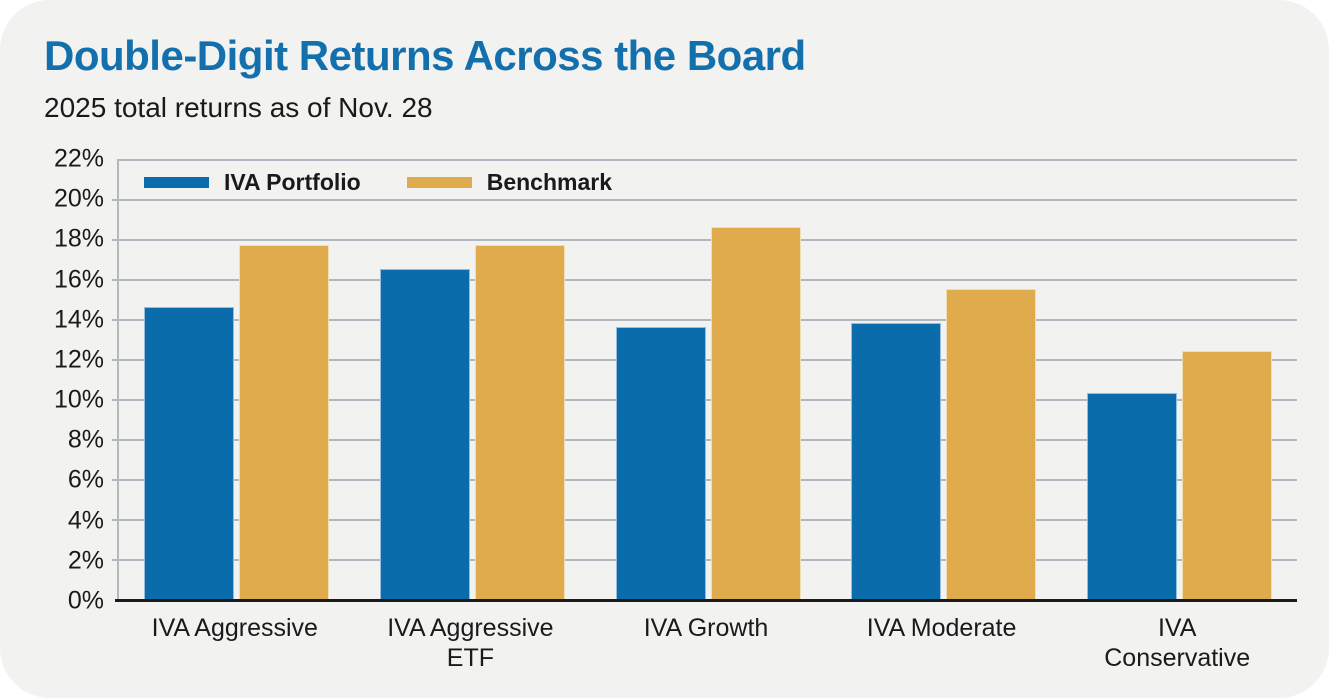  I want to click on y-axis-tick-label: 10%, so click(78, 399).